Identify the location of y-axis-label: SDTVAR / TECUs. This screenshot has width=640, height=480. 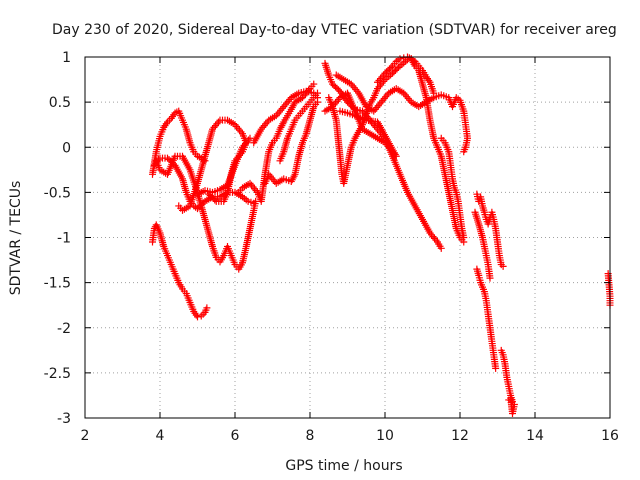
(16, 238).